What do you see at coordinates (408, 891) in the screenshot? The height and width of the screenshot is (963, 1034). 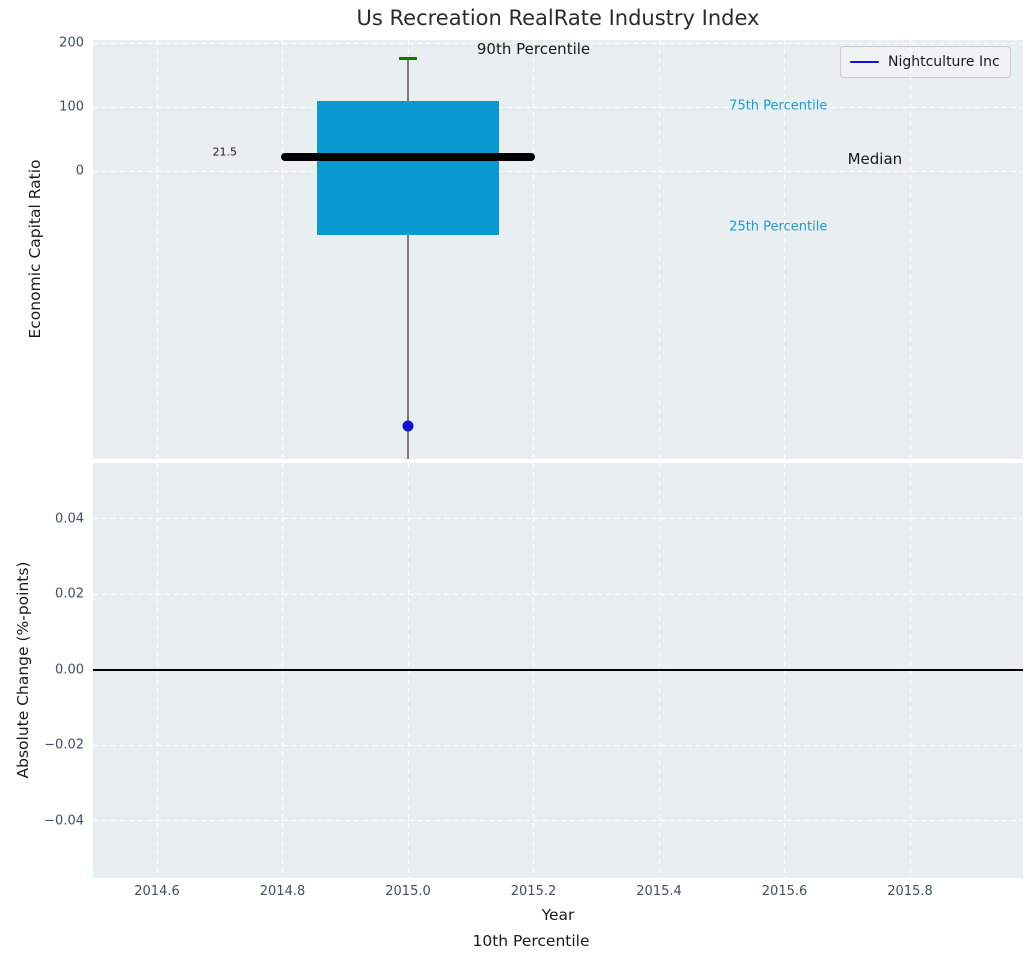 I see `x-tick-label: 2015.0` at bounding box center [408, 891].